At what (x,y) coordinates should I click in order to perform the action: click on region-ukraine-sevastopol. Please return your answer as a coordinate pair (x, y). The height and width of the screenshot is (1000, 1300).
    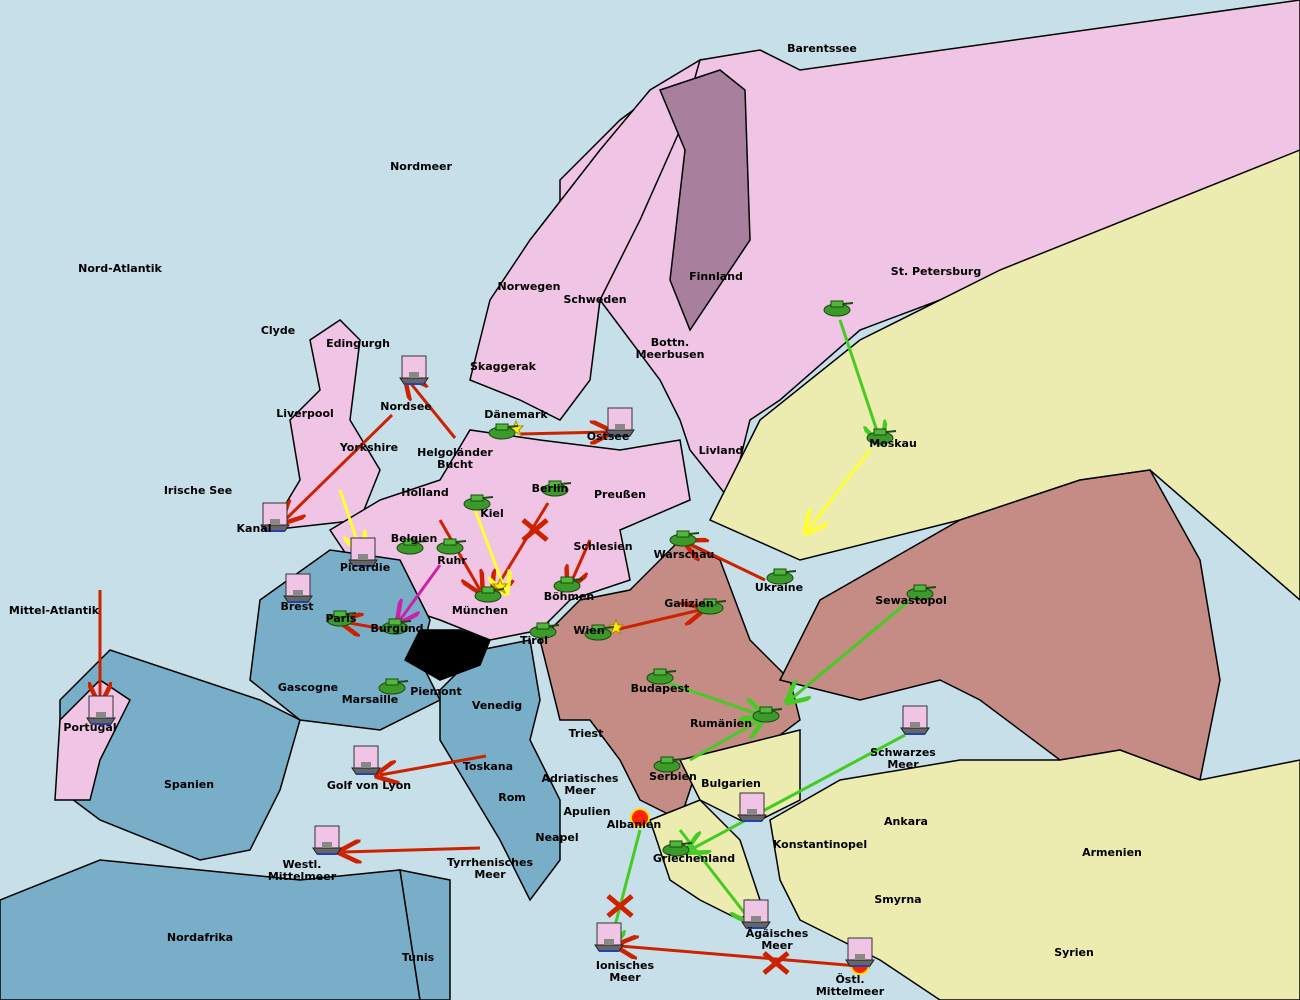
    Looking at the image, I should click on (999, 625).